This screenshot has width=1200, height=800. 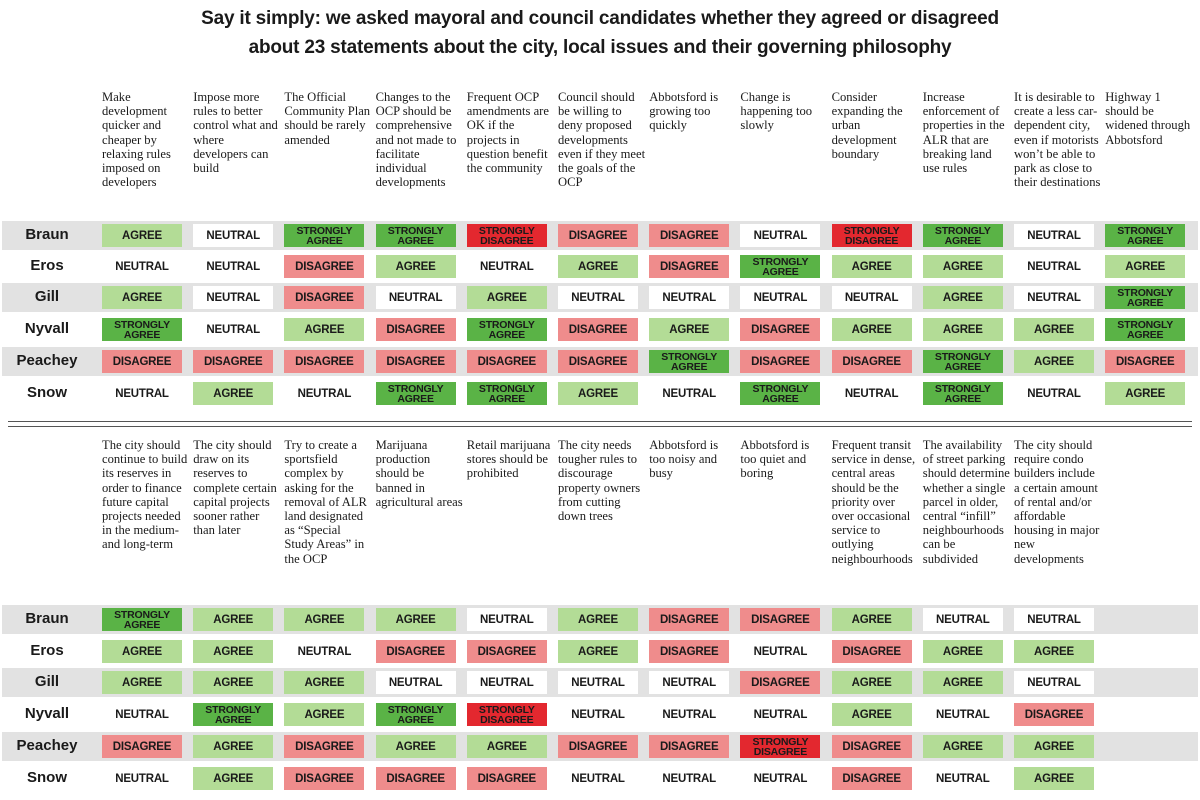 What do you see at coordinates (775, 459) in the screenshot?
I see `statement-header: Abbotsford is too quiet and boring` at bounding box center [775, 459].